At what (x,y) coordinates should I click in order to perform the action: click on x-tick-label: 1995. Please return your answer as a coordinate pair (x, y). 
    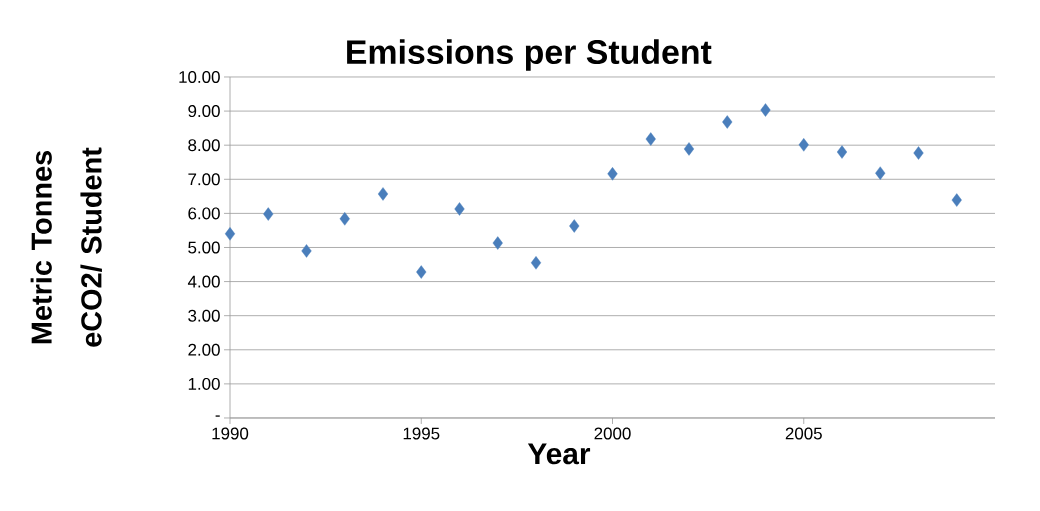
    Looking at the image, I should click on (421, 433).